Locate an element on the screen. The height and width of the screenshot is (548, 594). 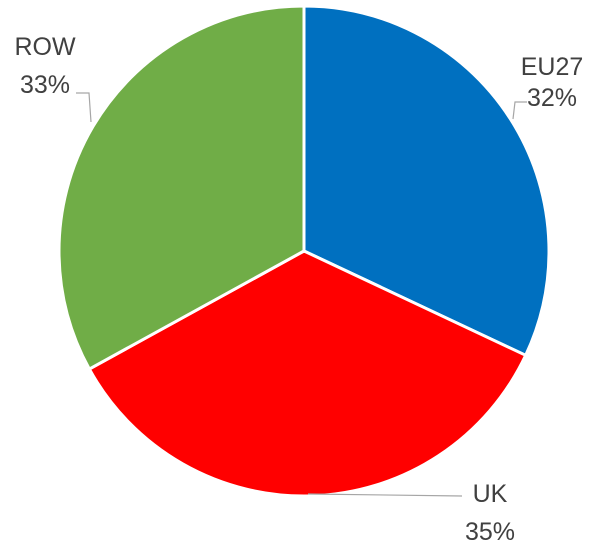
data-label-percent-row: 33% is located at coordinates (45, 85).